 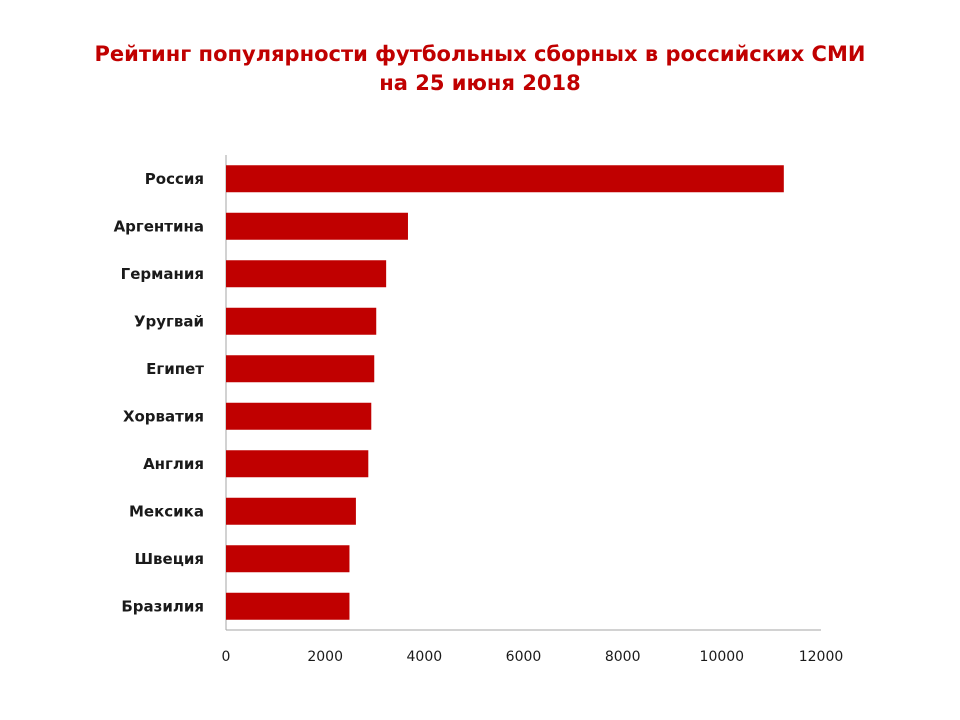 What do you see at coordinates (524, 657) in the screenshot?
I see `x-tick-label-4: 6000` at bounding box center [524, 657].